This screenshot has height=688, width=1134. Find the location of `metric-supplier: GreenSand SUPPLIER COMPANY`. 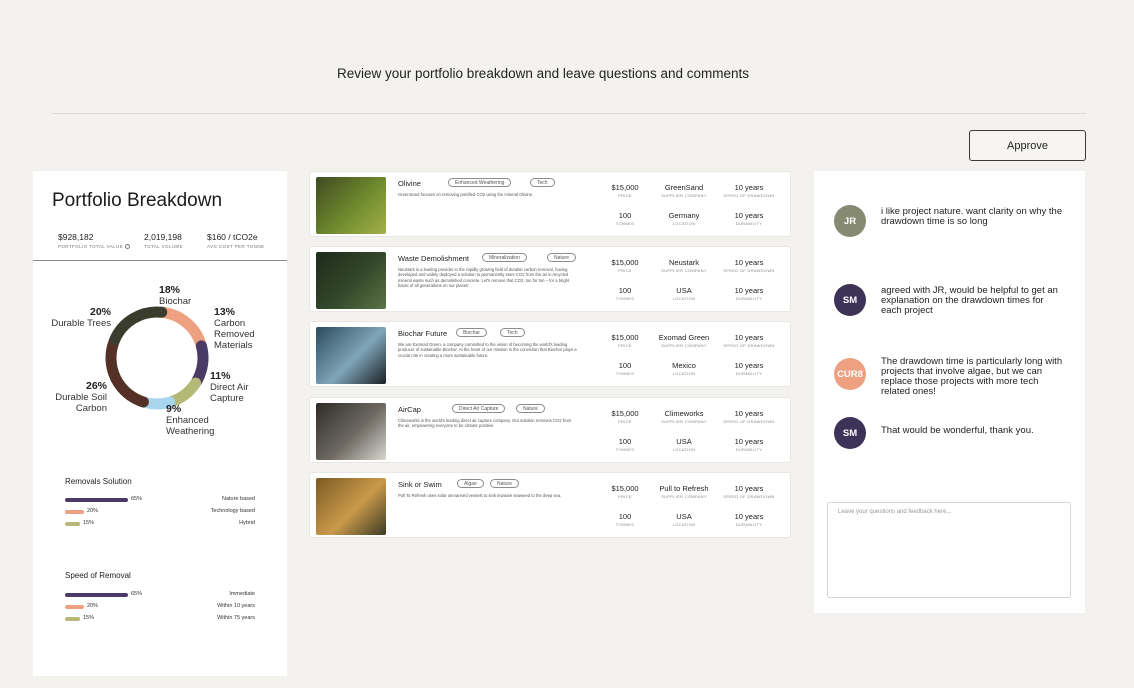

metric-supplier: GreenSand SUPPLIER COMPANY is located at coordinates (684, 190).